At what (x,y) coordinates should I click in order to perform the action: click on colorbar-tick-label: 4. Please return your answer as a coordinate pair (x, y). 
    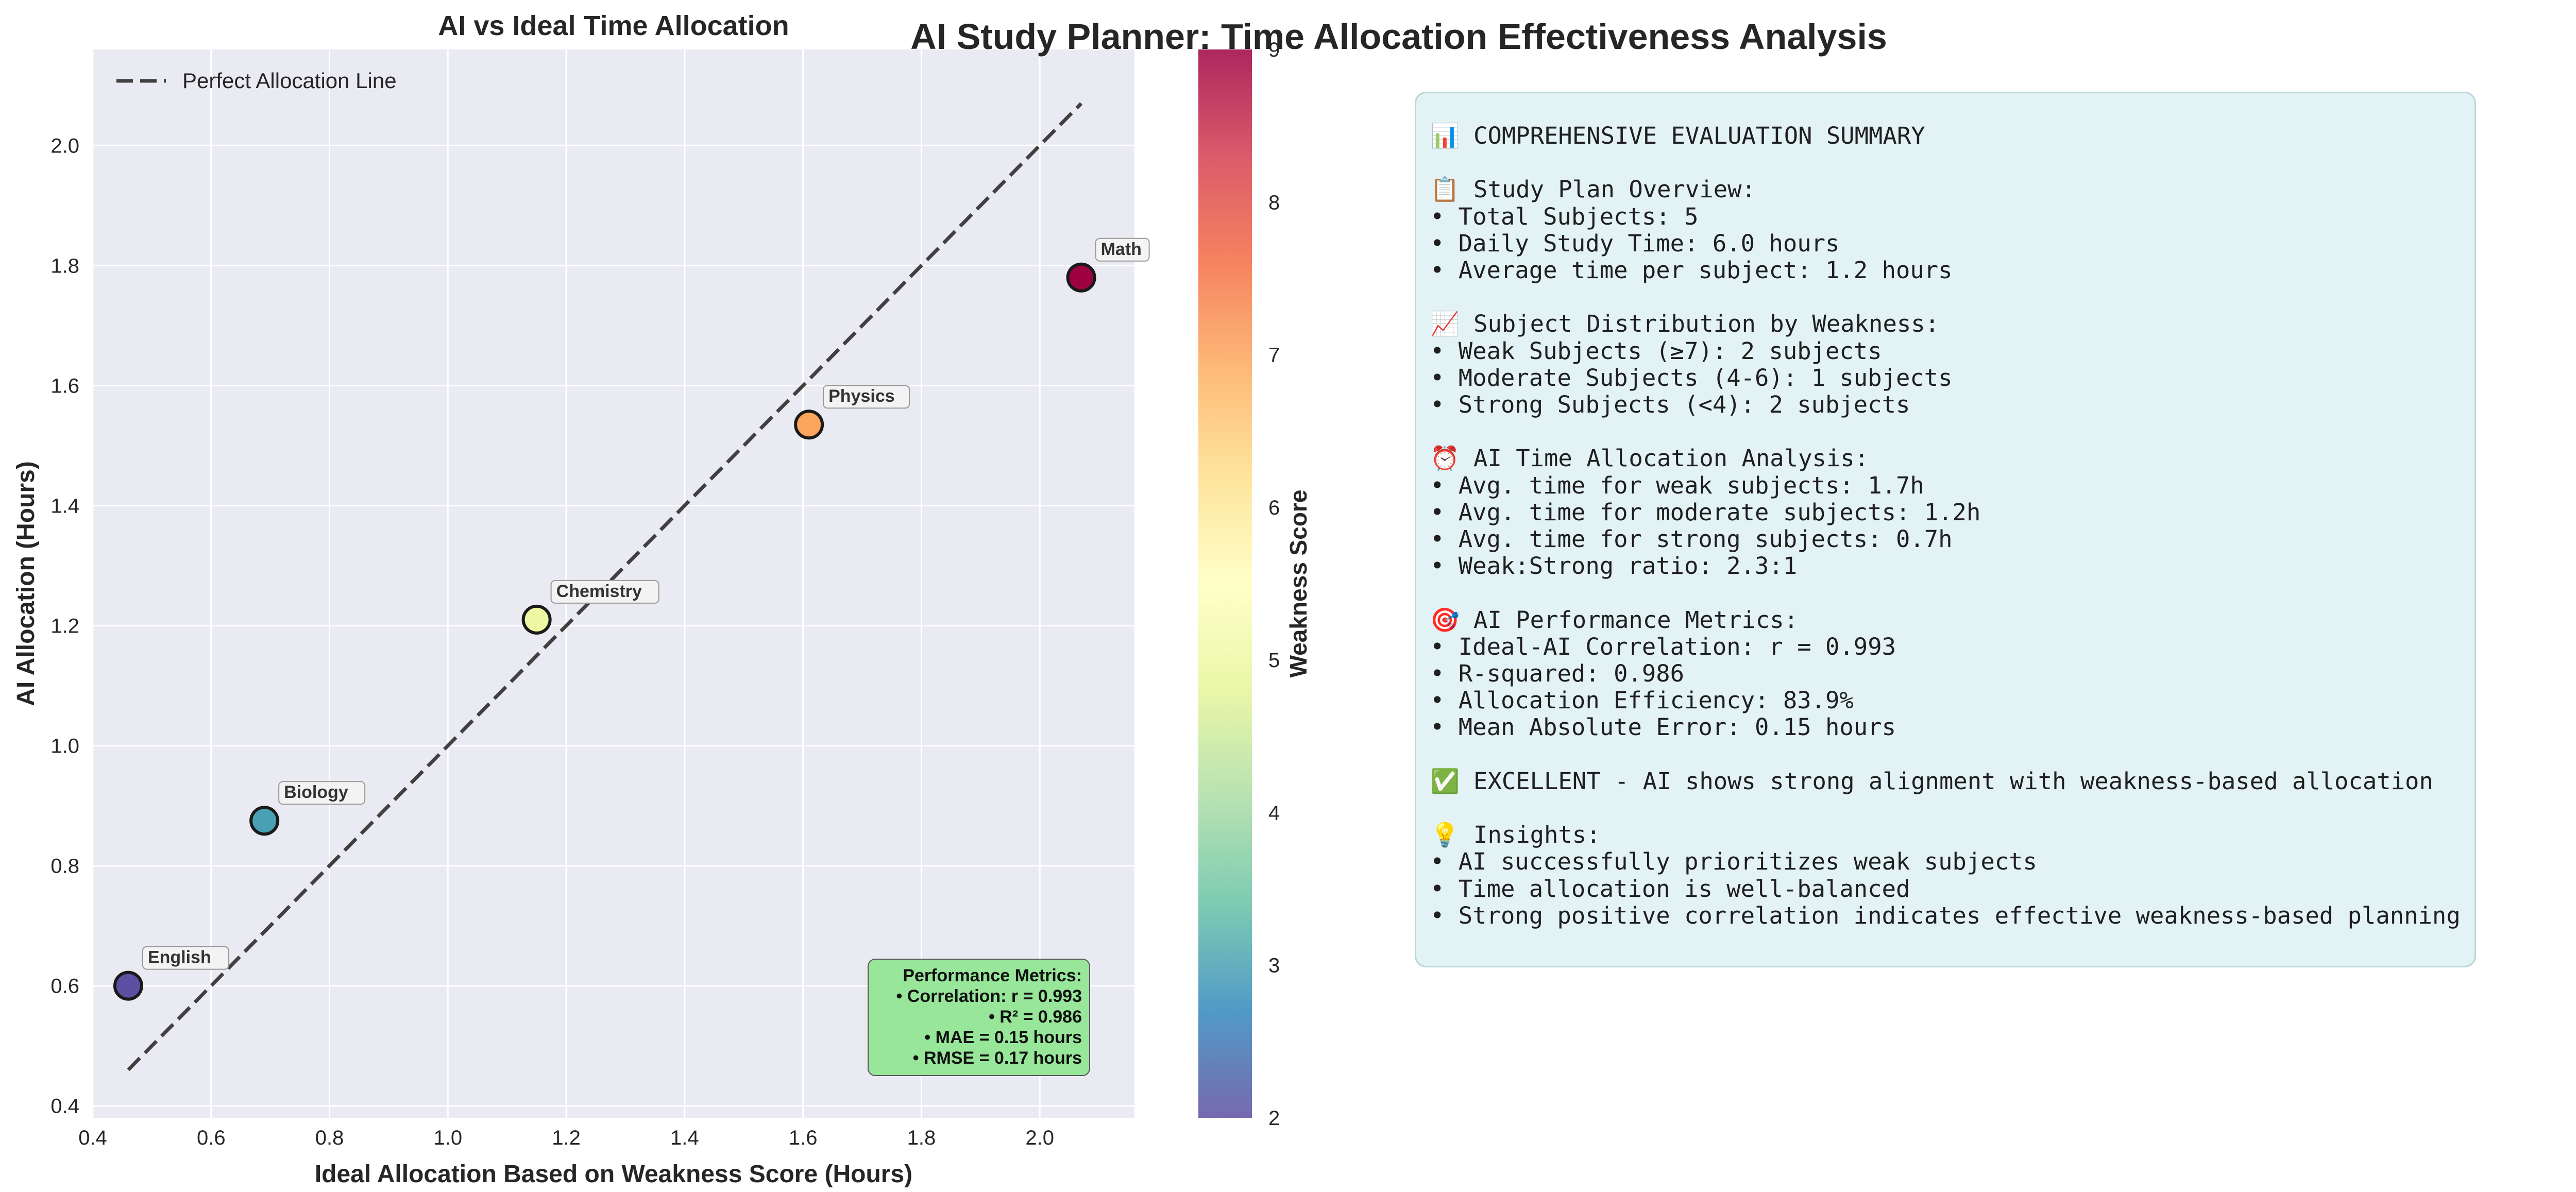
    Looking at the image, I should click on (1274, 813).